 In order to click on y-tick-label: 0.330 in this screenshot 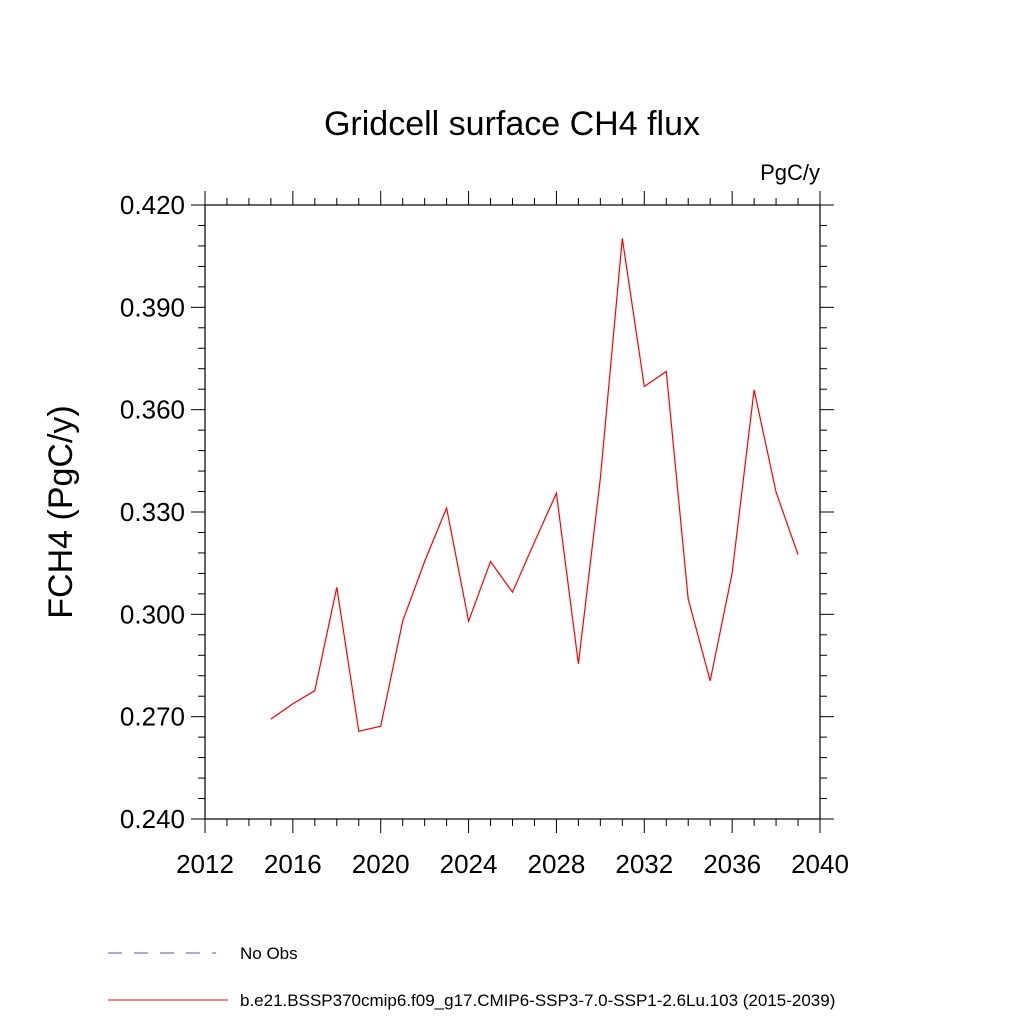, I will do `click(152, 512)`.